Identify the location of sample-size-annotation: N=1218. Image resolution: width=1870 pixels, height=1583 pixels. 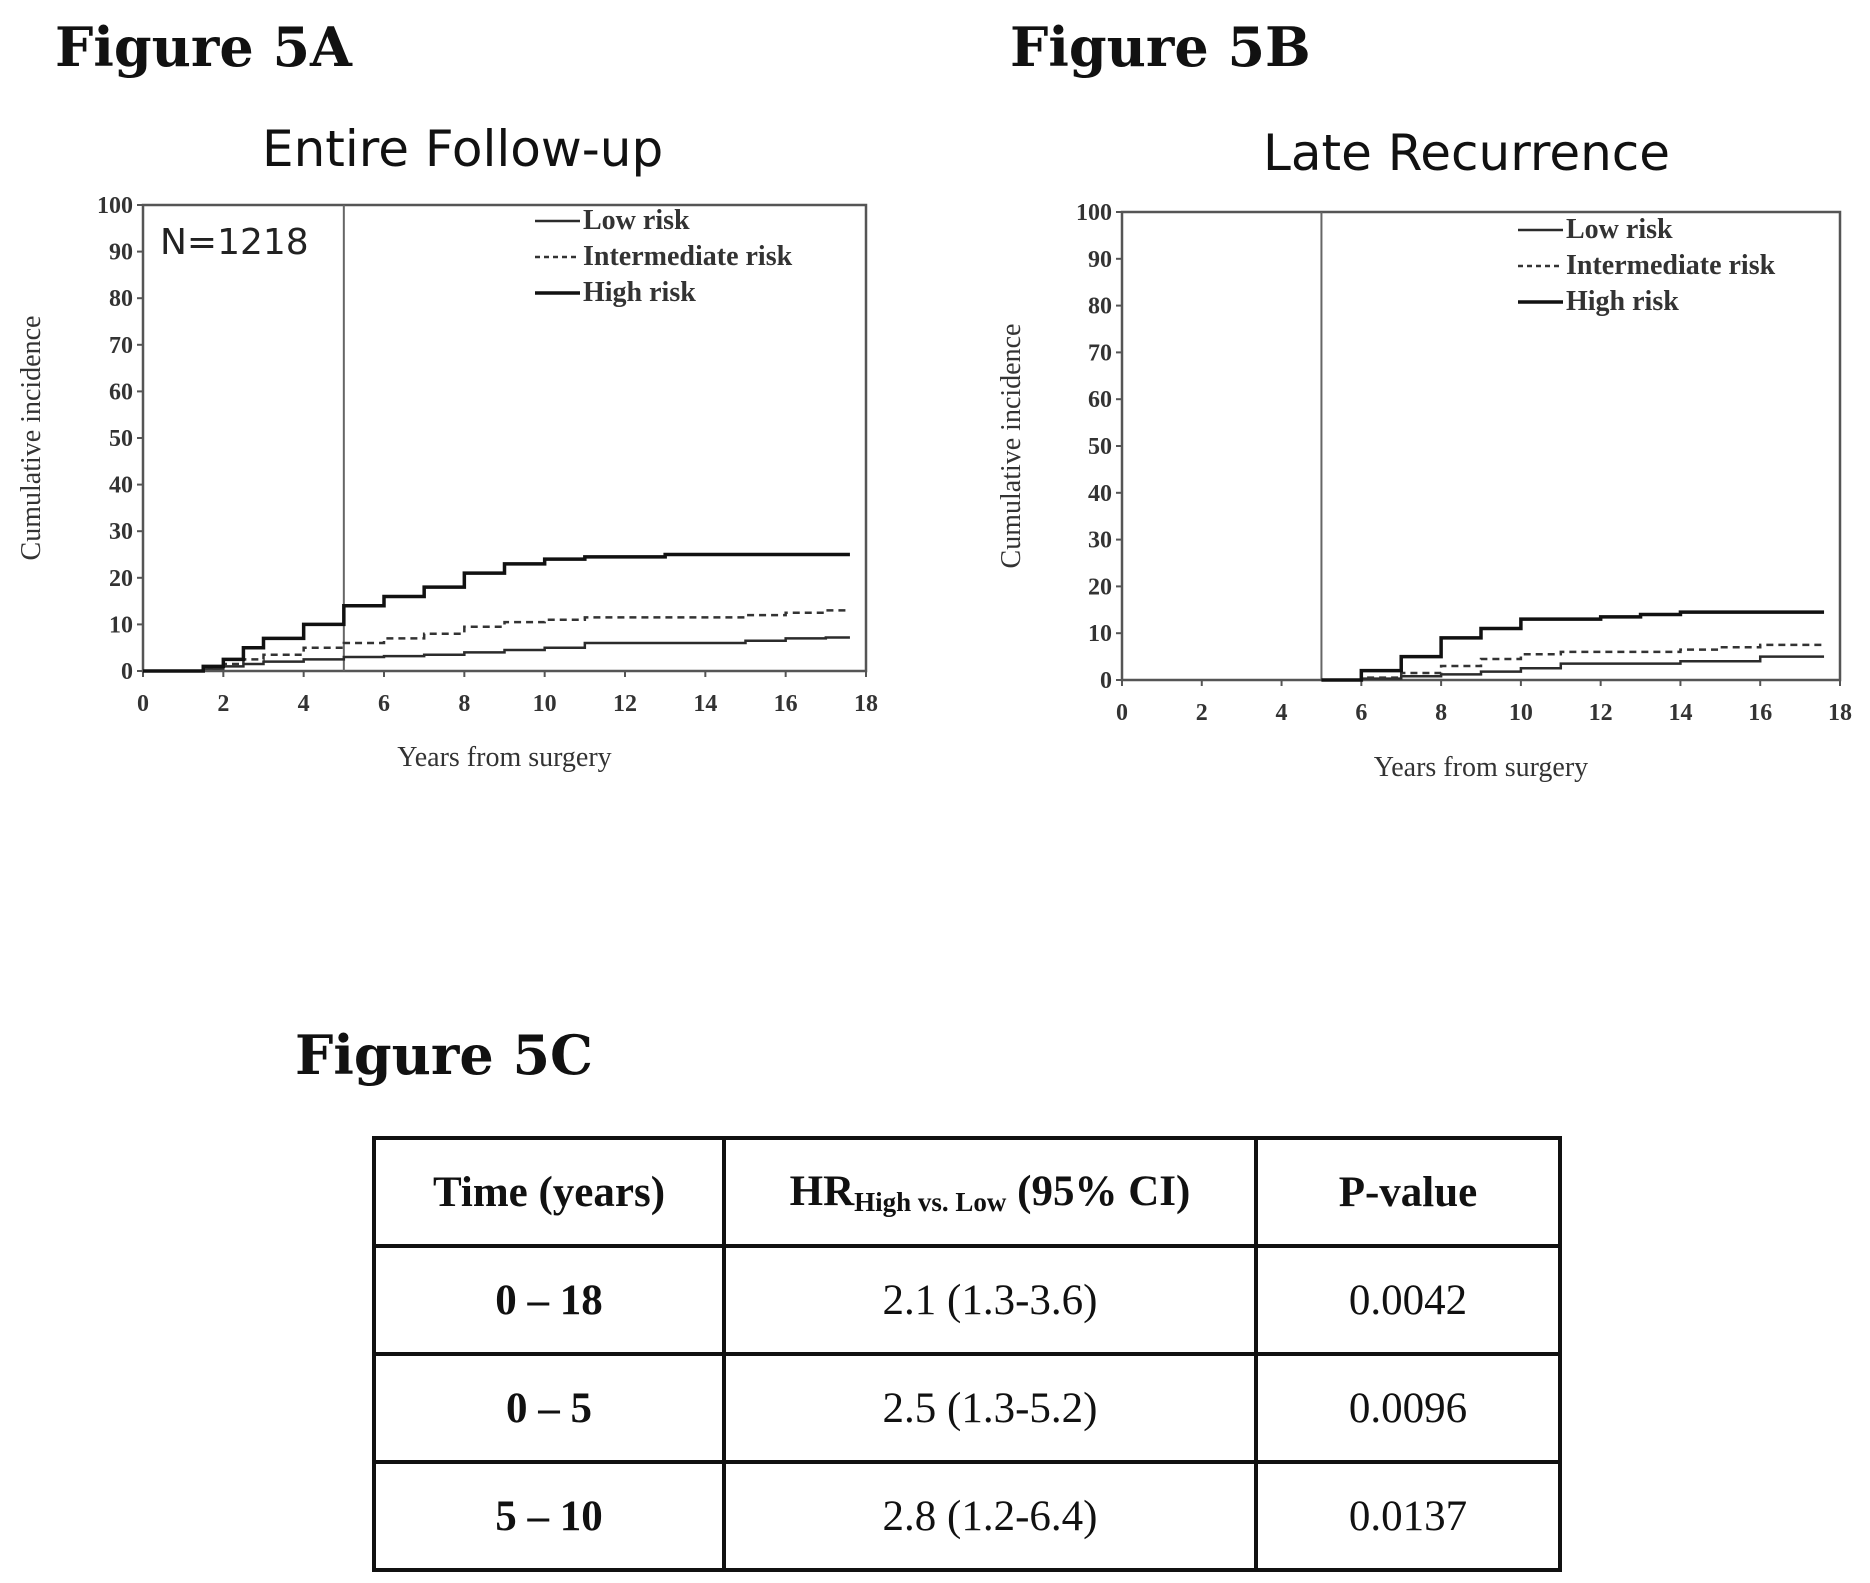
(234, 242).